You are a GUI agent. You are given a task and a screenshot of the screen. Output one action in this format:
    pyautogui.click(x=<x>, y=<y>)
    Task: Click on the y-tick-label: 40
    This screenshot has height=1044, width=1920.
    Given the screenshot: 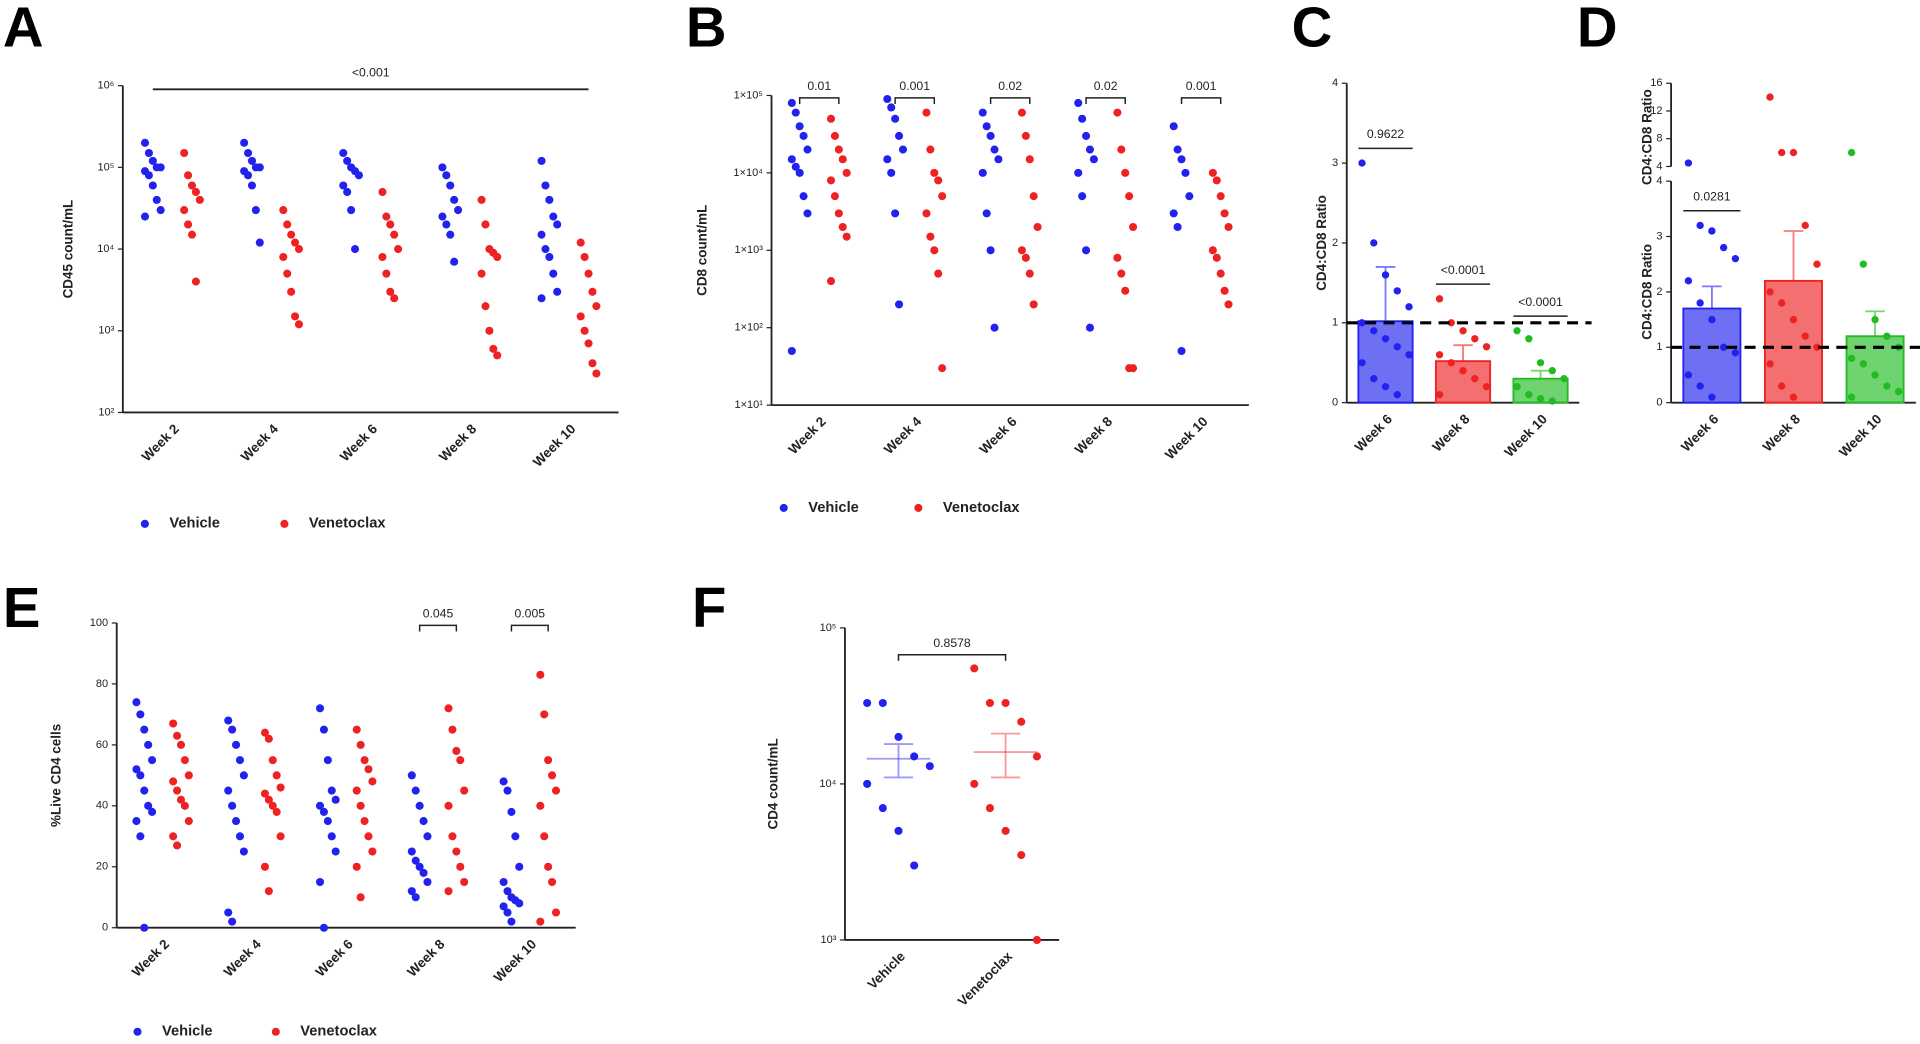 What is the action you would take?
    pyautogui.click(x=102, y=806)
    